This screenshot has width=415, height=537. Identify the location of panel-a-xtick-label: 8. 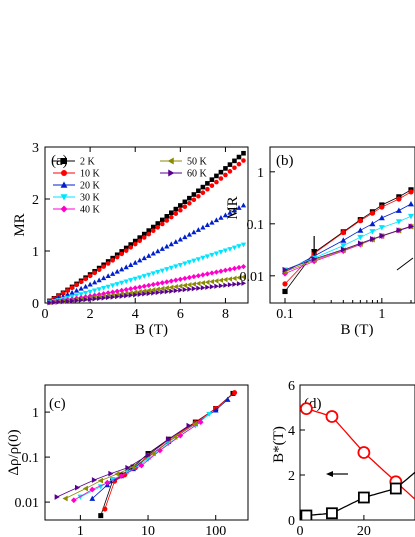
(225, 314).